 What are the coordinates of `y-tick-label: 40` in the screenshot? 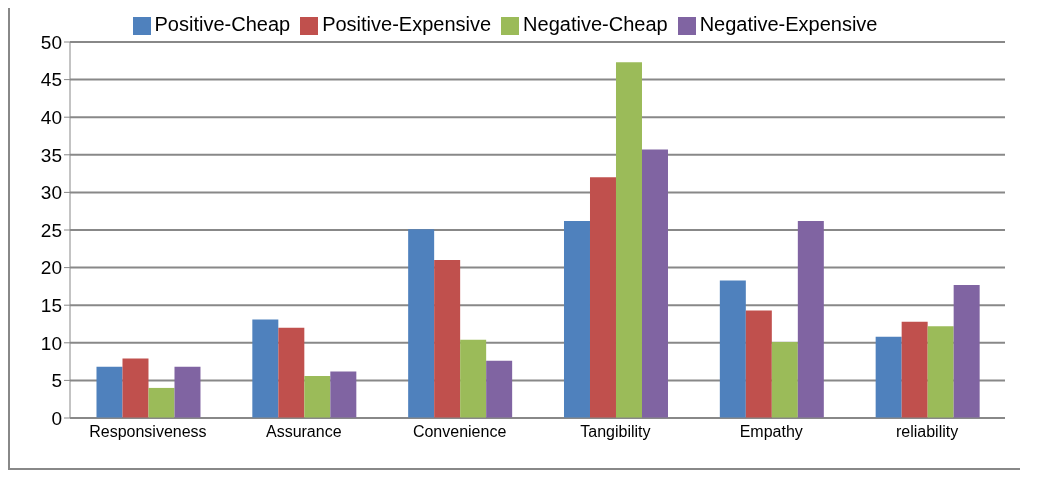 It's located at (51, 117).